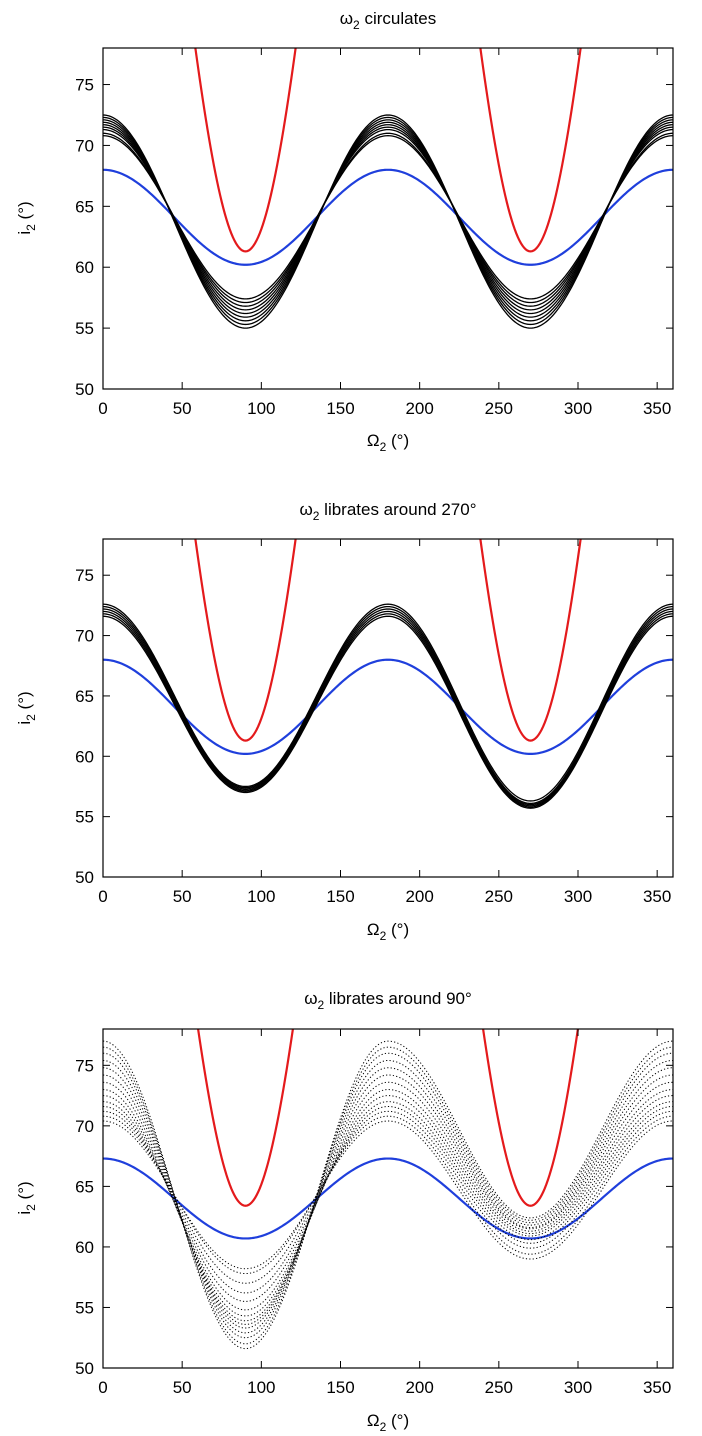 The height and width of the screenshot is (1436, 702). What do you see at coordinates (84, 267) in the screenshot?
I see `panel-1-y-tick-label: 60` at bounding box center [84, 267].